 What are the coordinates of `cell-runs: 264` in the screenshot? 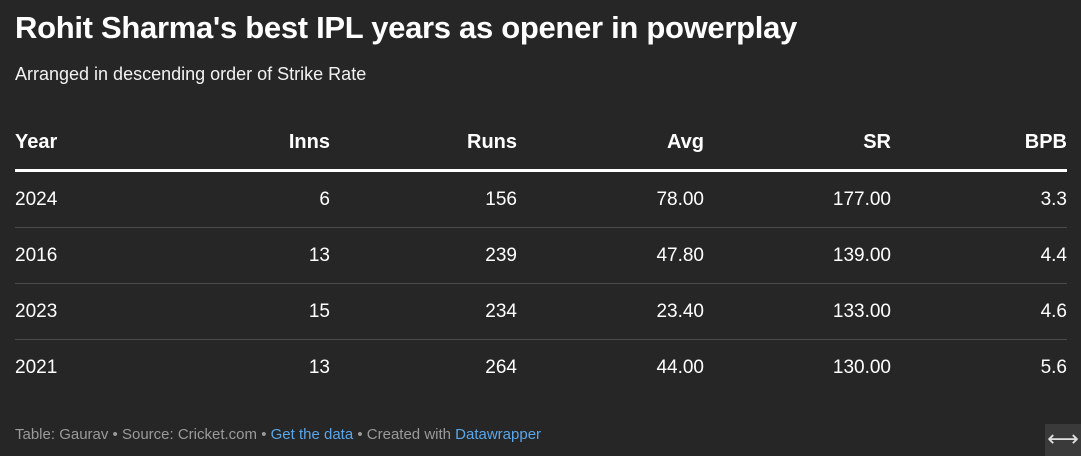 It's located at (501, 367).